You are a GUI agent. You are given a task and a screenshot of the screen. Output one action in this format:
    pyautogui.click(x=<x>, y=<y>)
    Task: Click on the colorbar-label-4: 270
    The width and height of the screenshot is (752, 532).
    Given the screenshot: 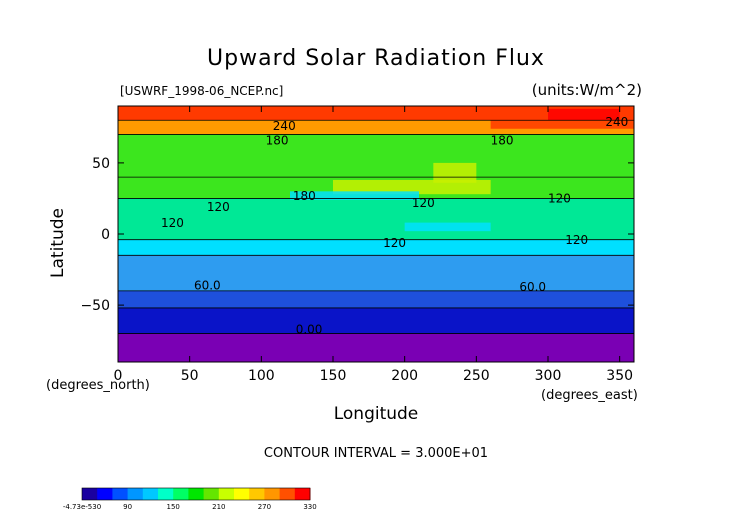 What is the action you would take?
    pyautogui.click(x=264, y=507)
    